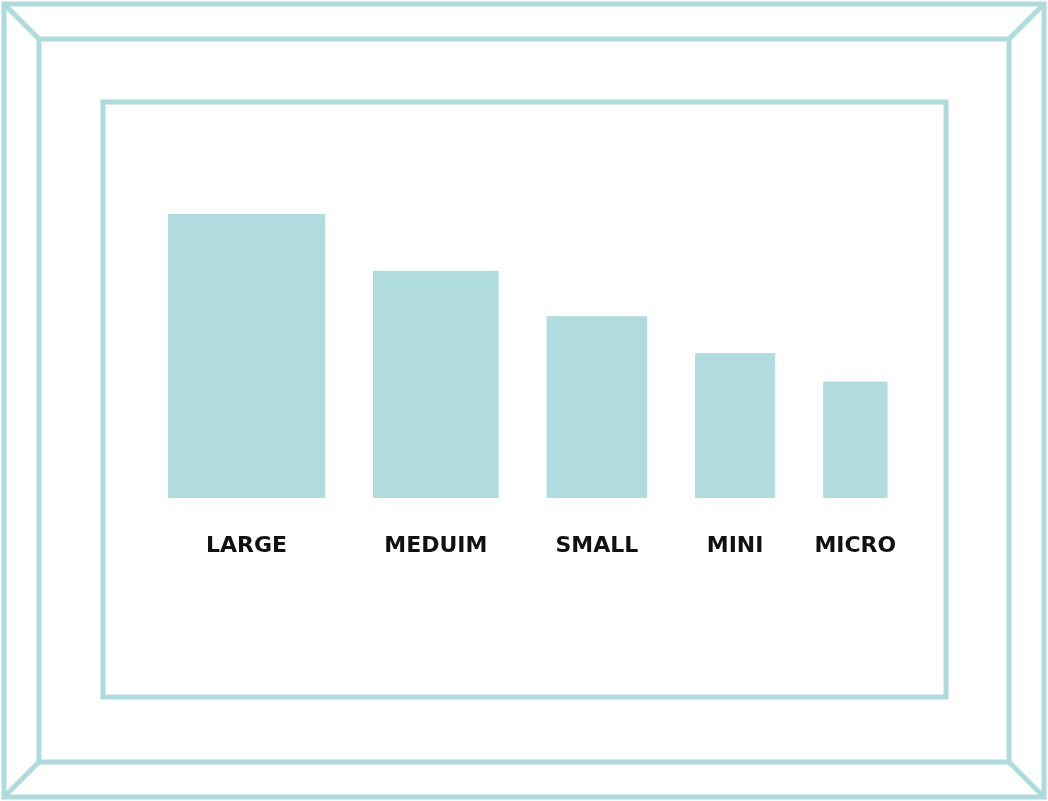 This screenshot has height=801, width=1048. Describe the element at coordinates (735, 544) in the screenshot. I see `x-tick-label: MINI` at that location.